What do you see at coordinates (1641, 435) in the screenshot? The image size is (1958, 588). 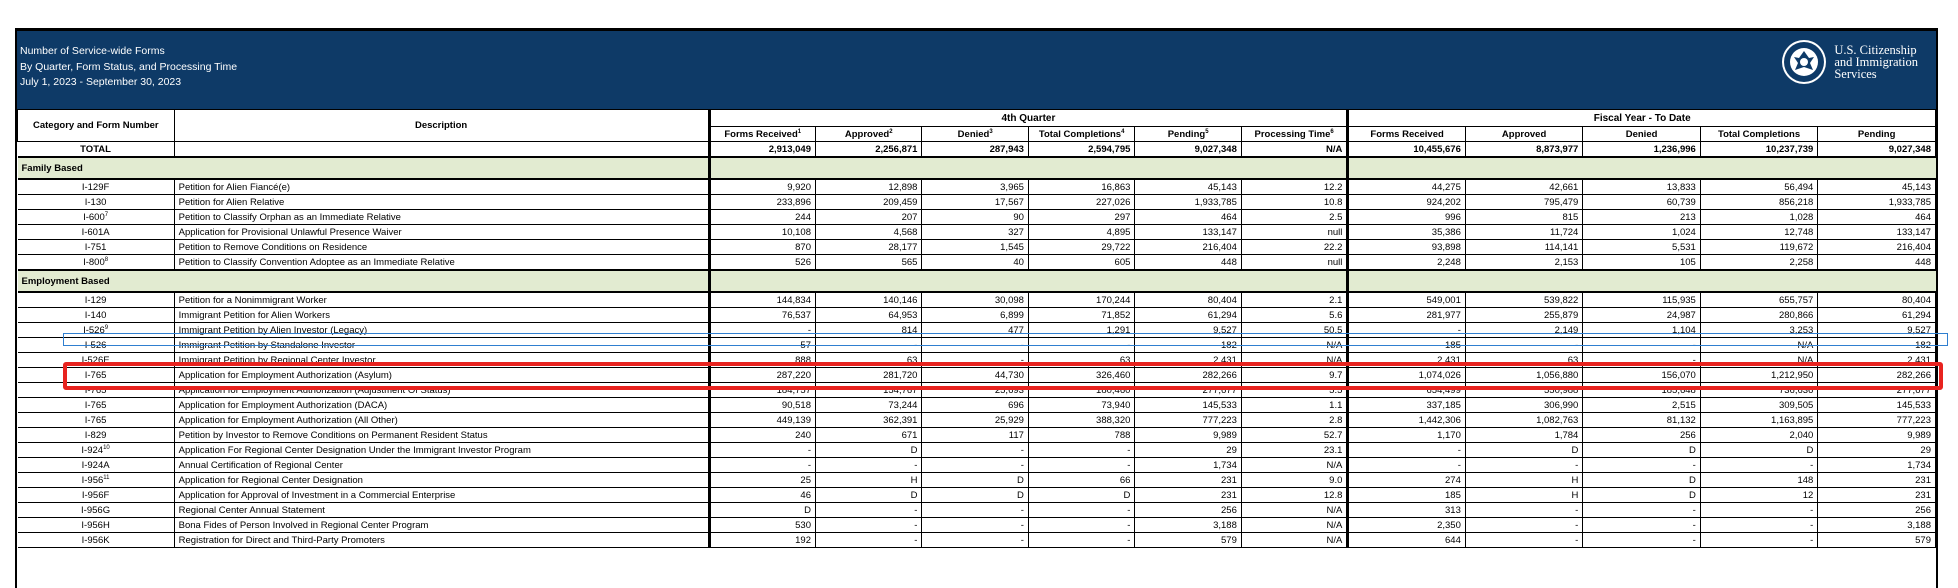 I see `value-cell: 256` at bounding box center [1641, 435].